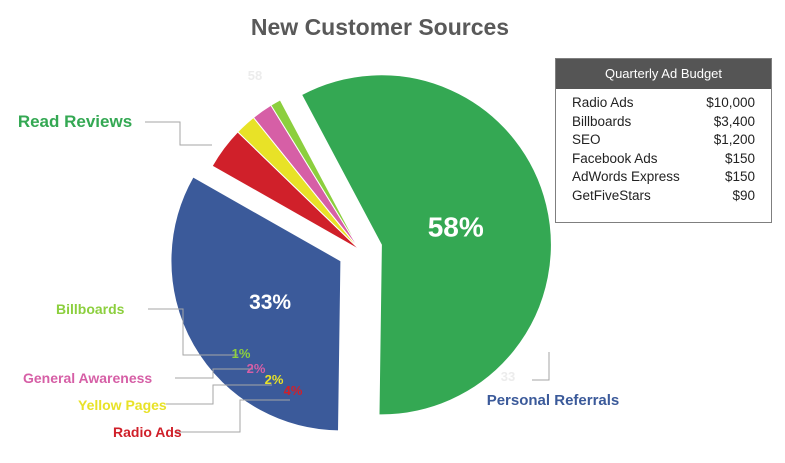  I want to click on budget-amount: $10,000, so click(730, 102).